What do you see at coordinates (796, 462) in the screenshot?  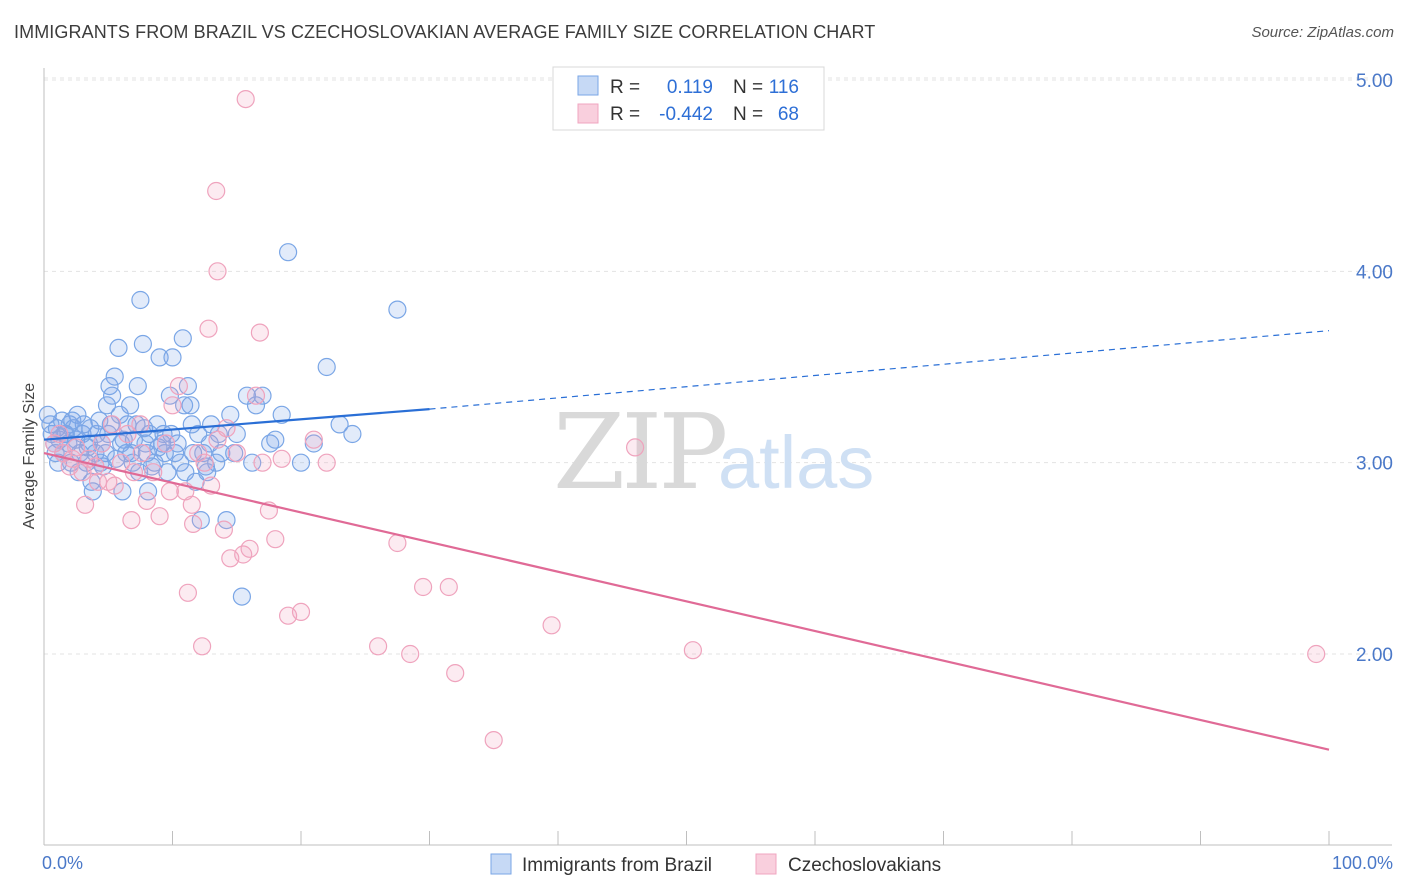 I see `watermark-atlas: atlas` at bounding box center [796, 462].